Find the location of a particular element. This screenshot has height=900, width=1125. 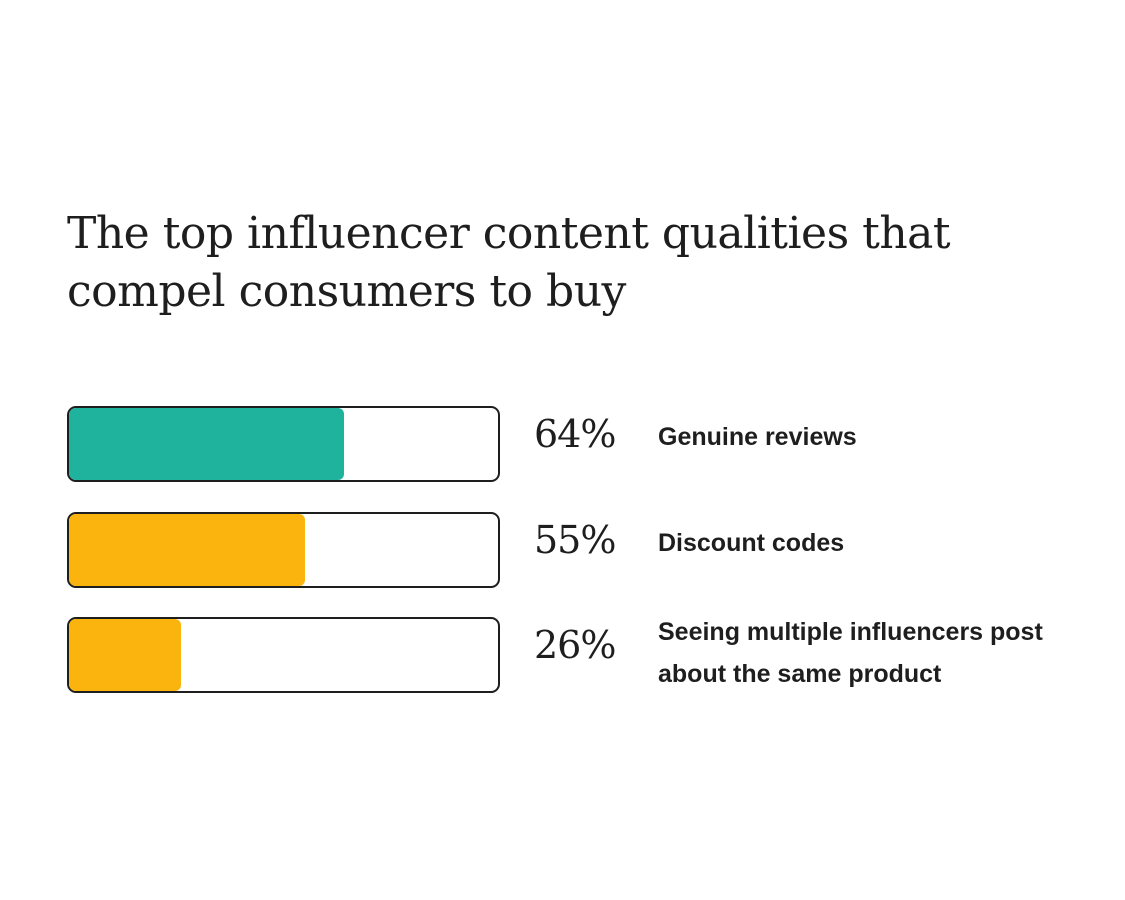

bar-row: 64% Genuine reviews is located at coordinates (587, 444).